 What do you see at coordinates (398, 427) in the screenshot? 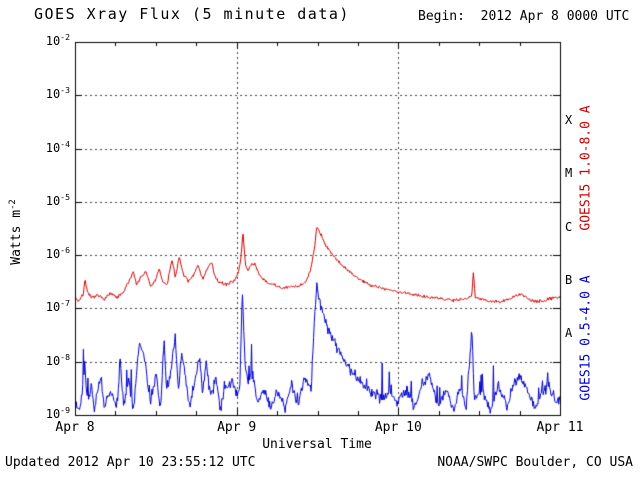
I see `x-tick-label: Apr 10` at bounding box center [398, 427].